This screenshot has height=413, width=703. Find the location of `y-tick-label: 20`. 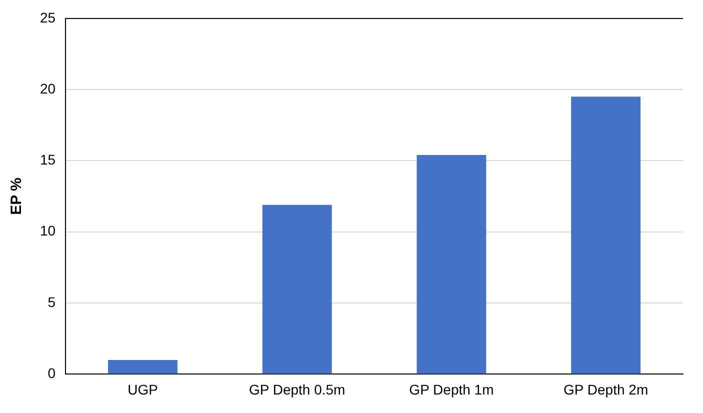

y-tick-label: 20 is located at coordinates (48, 88).